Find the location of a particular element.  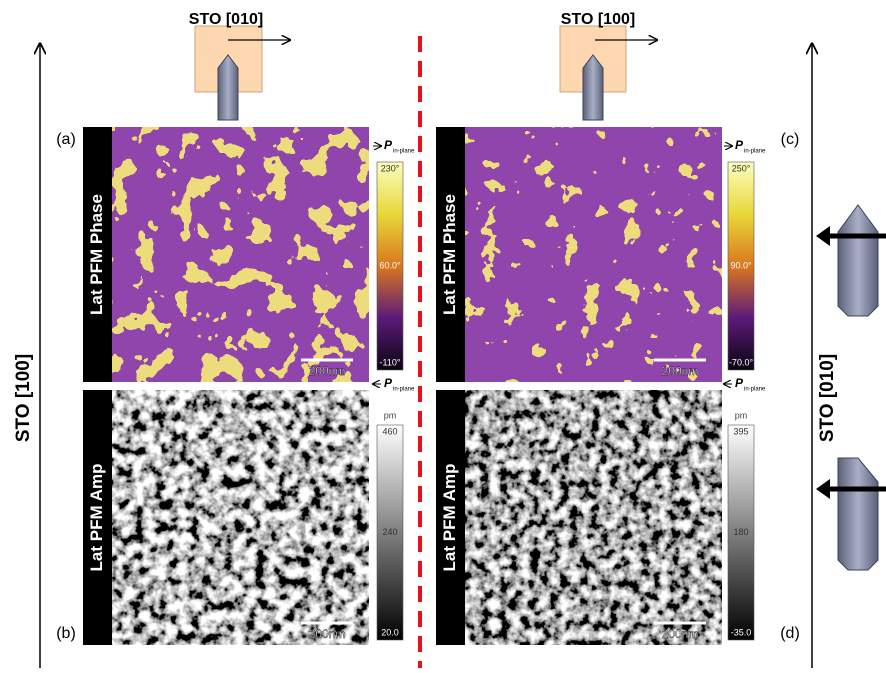

colorbar-label: 90.0° is located at coordinates (741, 265).